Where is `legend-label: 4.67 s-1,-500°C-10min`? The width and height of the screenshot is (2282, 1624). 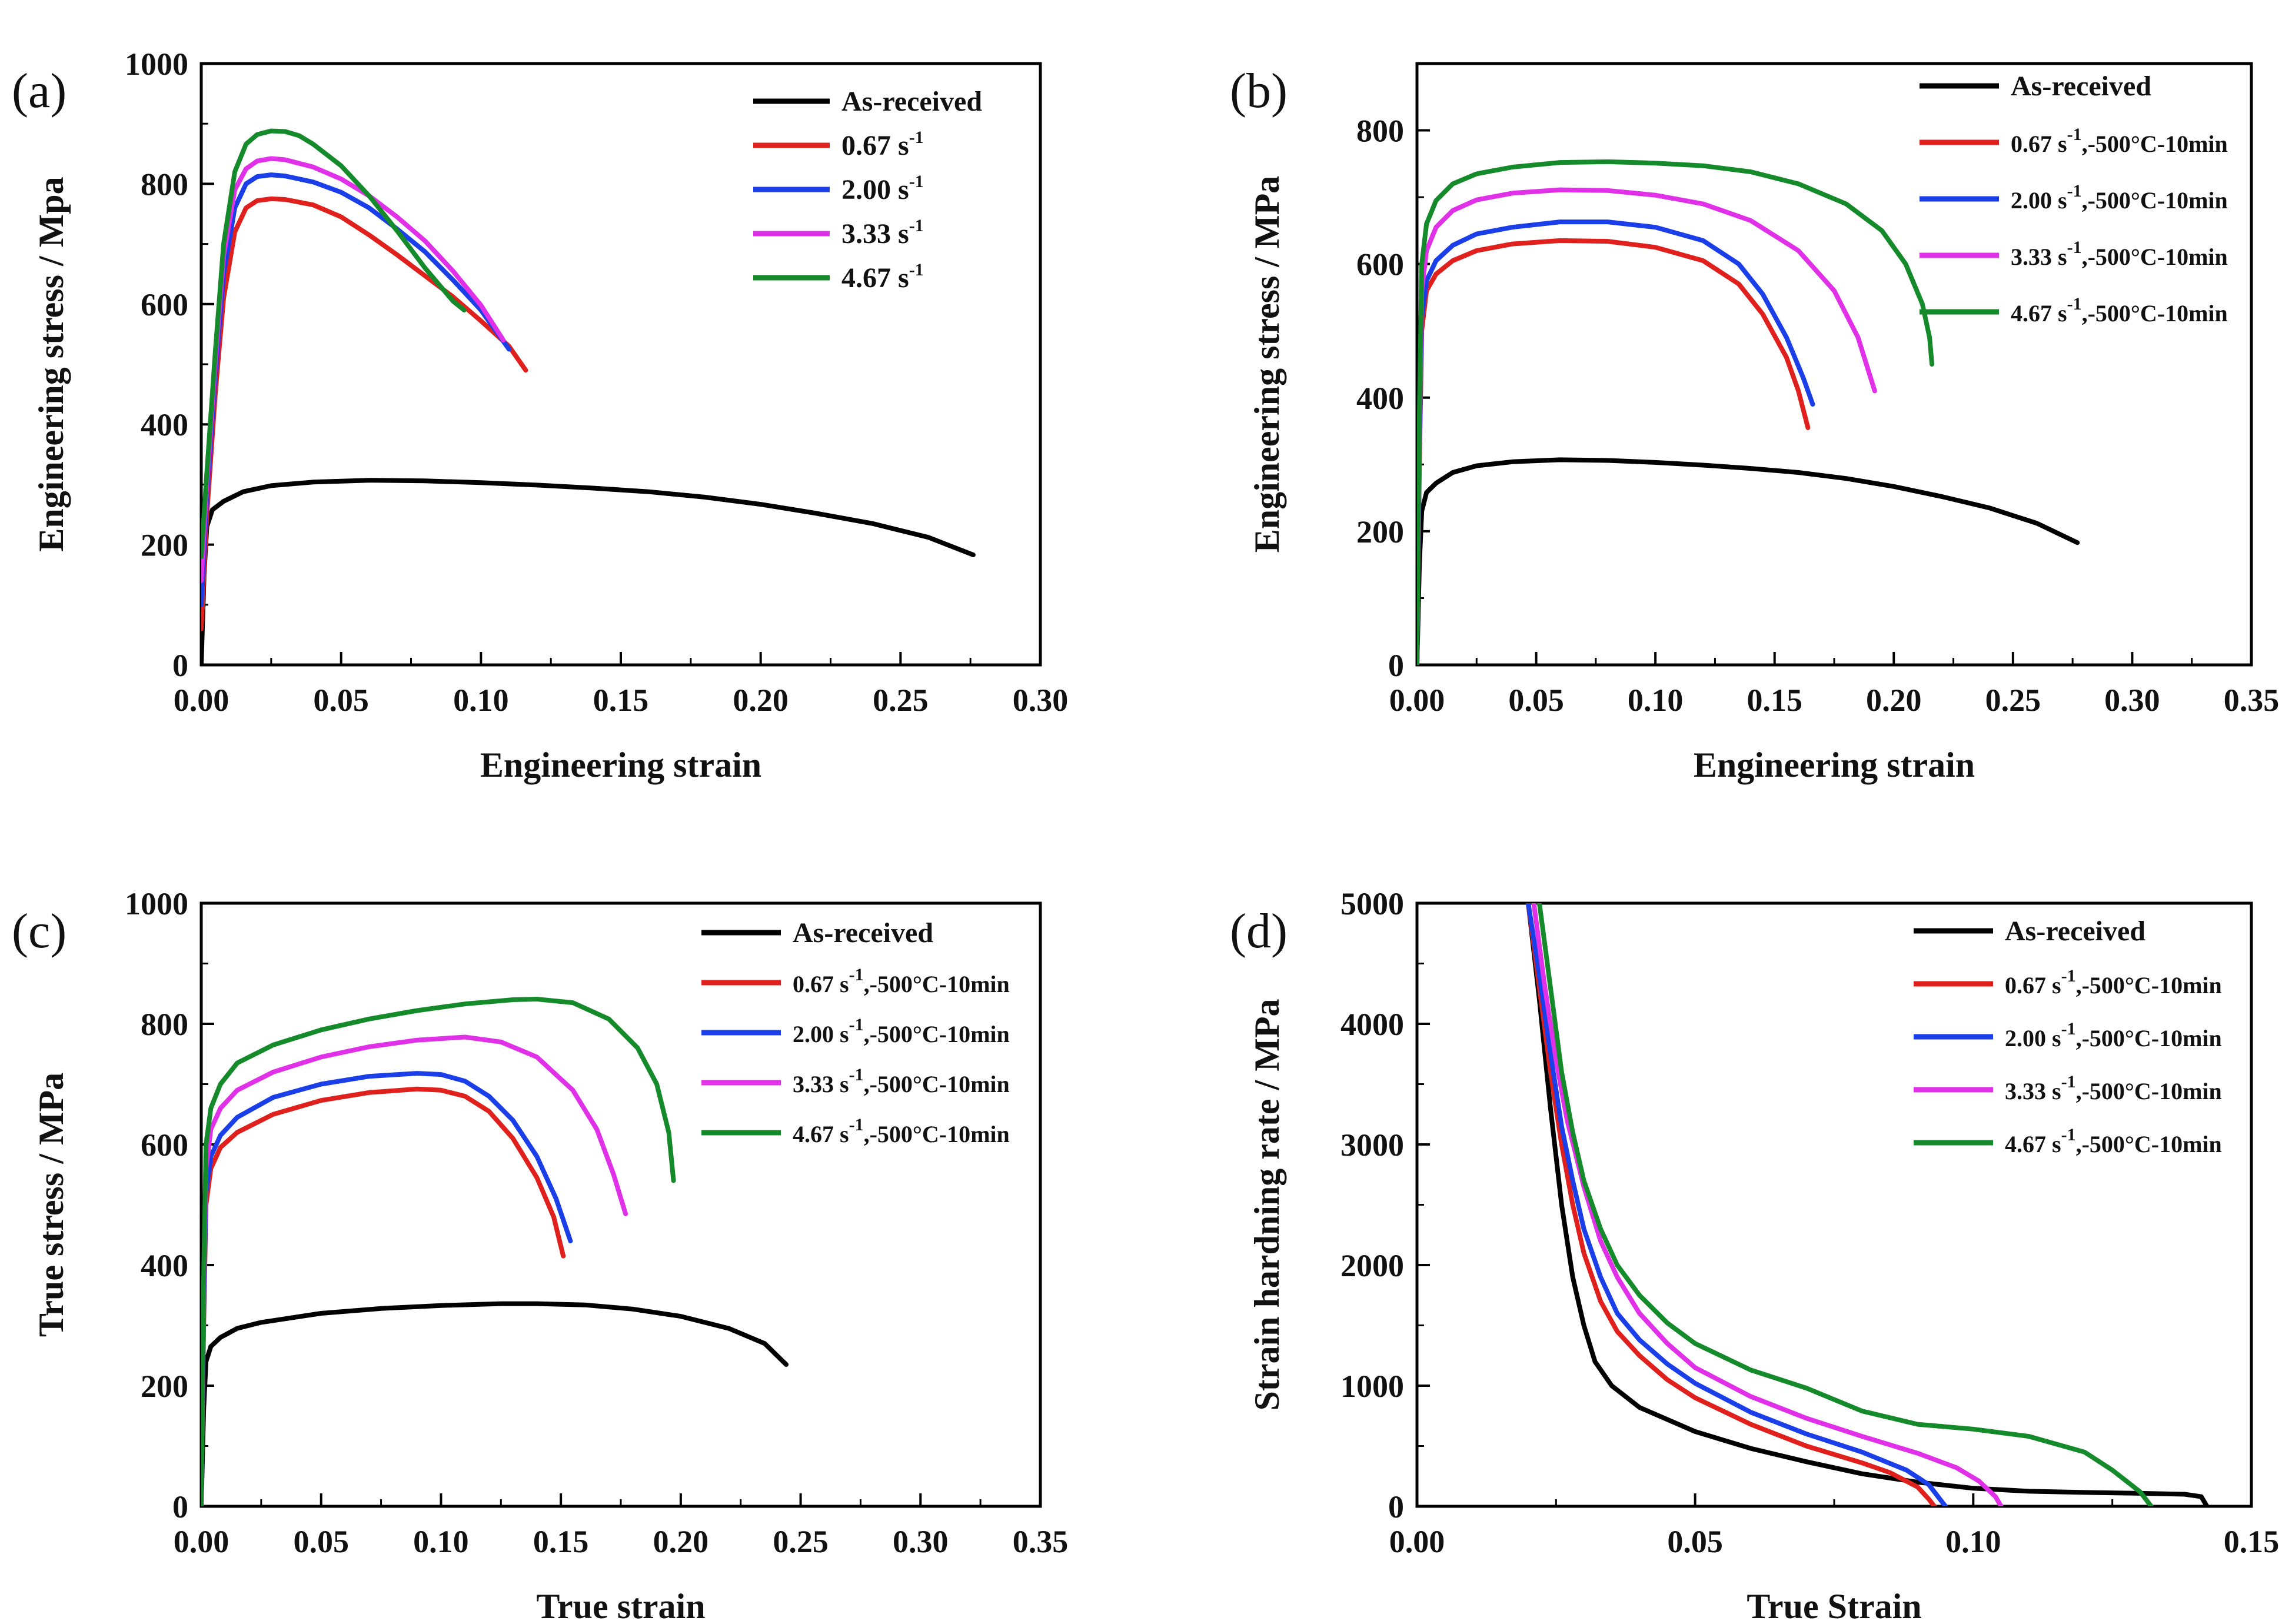 legend-label: 4.67 s-1,-500°C-10min is located at coordinates (2113, 1141).